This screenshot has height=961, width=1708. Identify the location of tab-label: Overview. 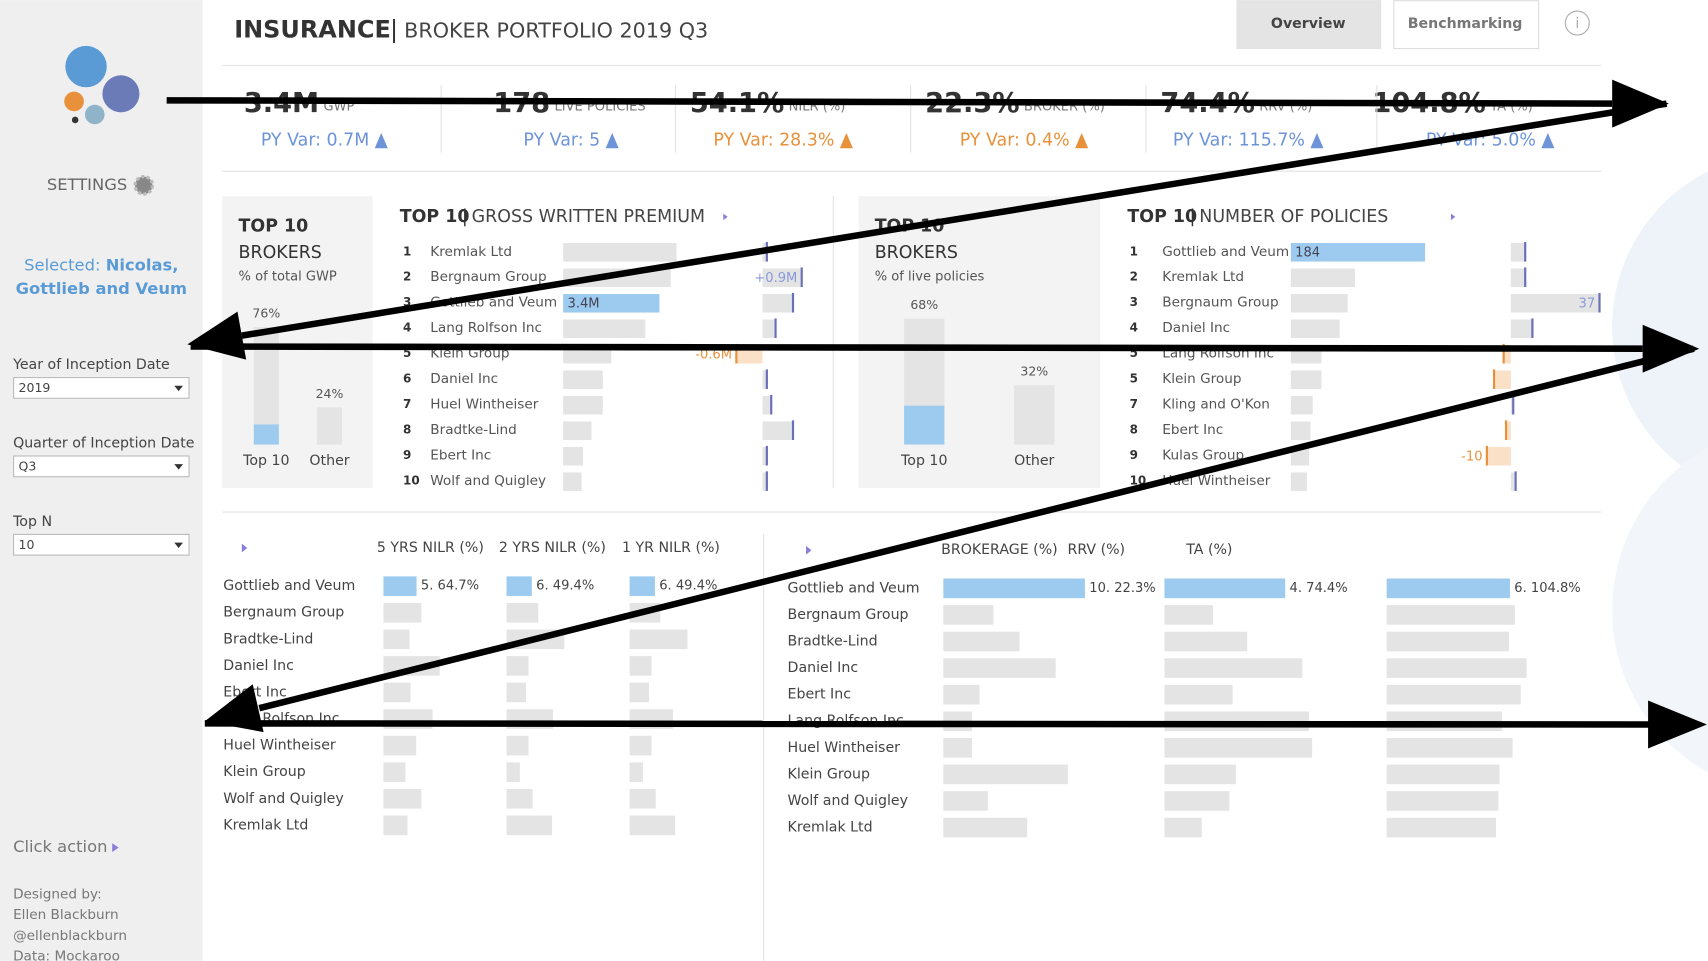
(1308, 24).